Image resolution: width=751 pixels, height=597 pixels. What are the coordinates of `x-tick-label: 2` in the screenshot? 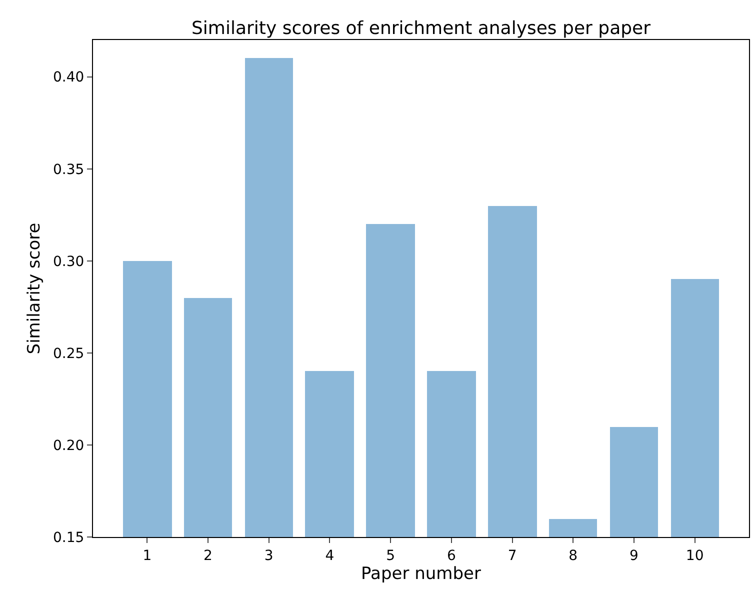 It's located at (208, 556).